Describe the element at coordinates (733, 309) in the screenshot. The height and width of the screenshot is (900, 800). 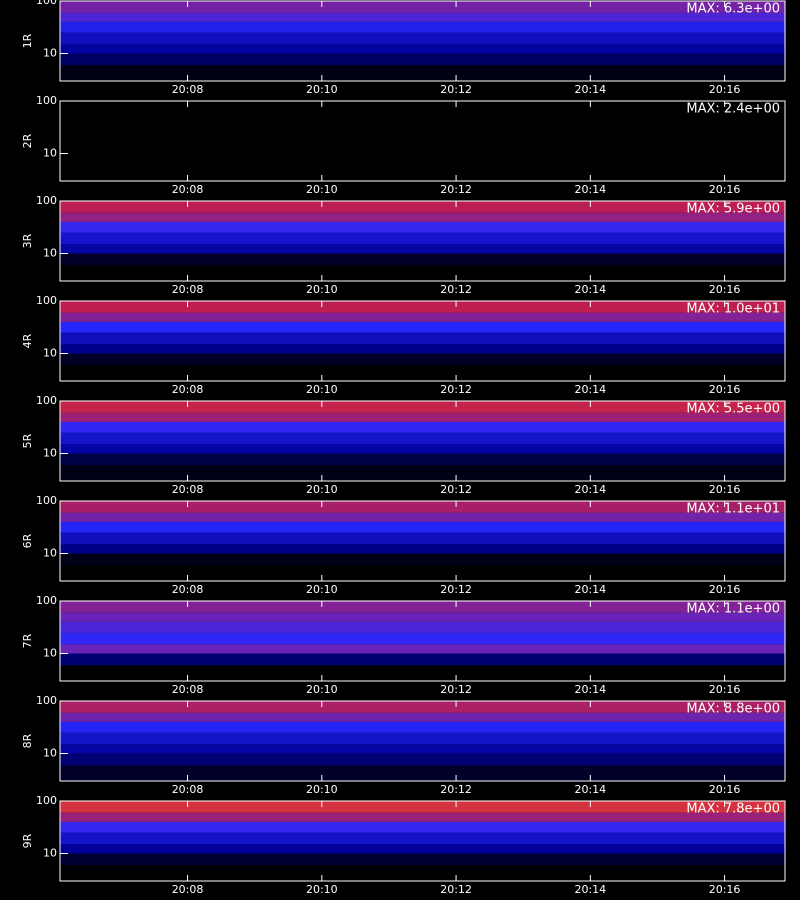
I see `max-label: MAX: 1.0e+01` at that location.